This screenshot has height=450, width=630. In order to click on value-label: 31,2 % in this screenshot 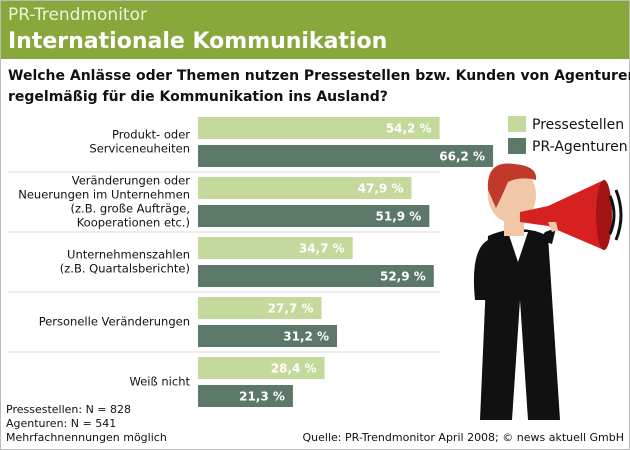, I will do `click(306, 337)`.